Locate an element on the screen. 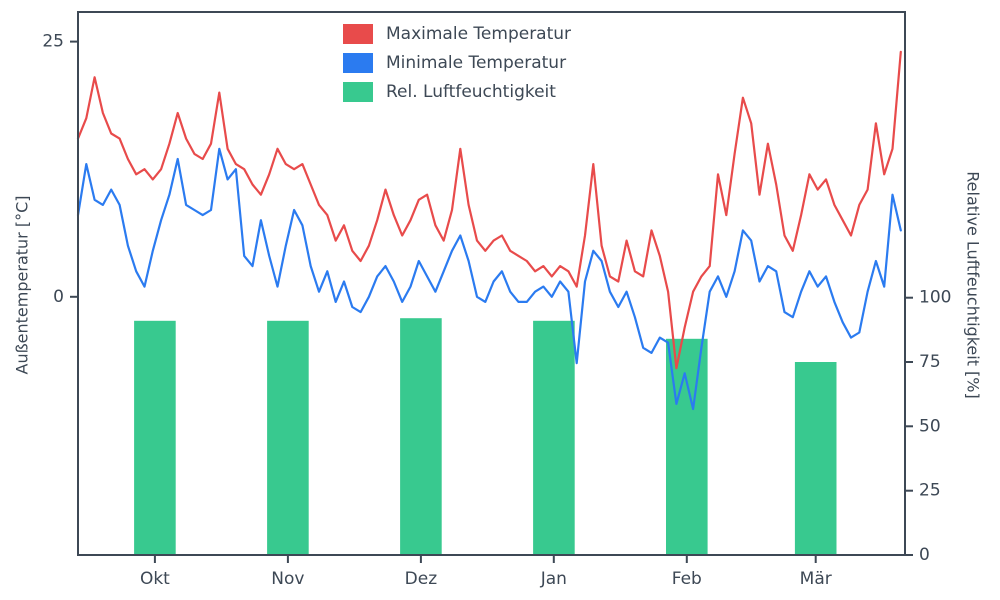  month-tick-label-jan: Jan is located at coordinates (553, 579).